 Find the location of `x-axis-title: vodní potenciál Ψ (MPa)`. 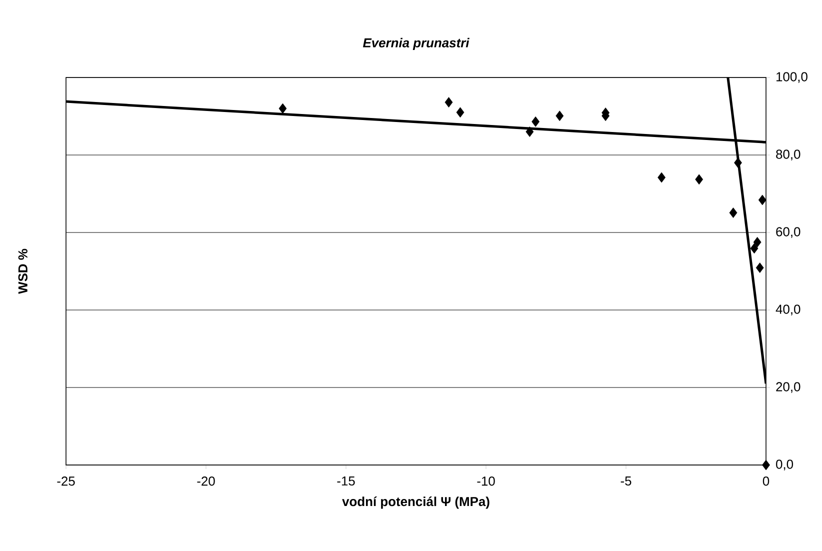

x-axis-title: vodní potenciál Ψ (MPa) is located at coordinates (416, 502).